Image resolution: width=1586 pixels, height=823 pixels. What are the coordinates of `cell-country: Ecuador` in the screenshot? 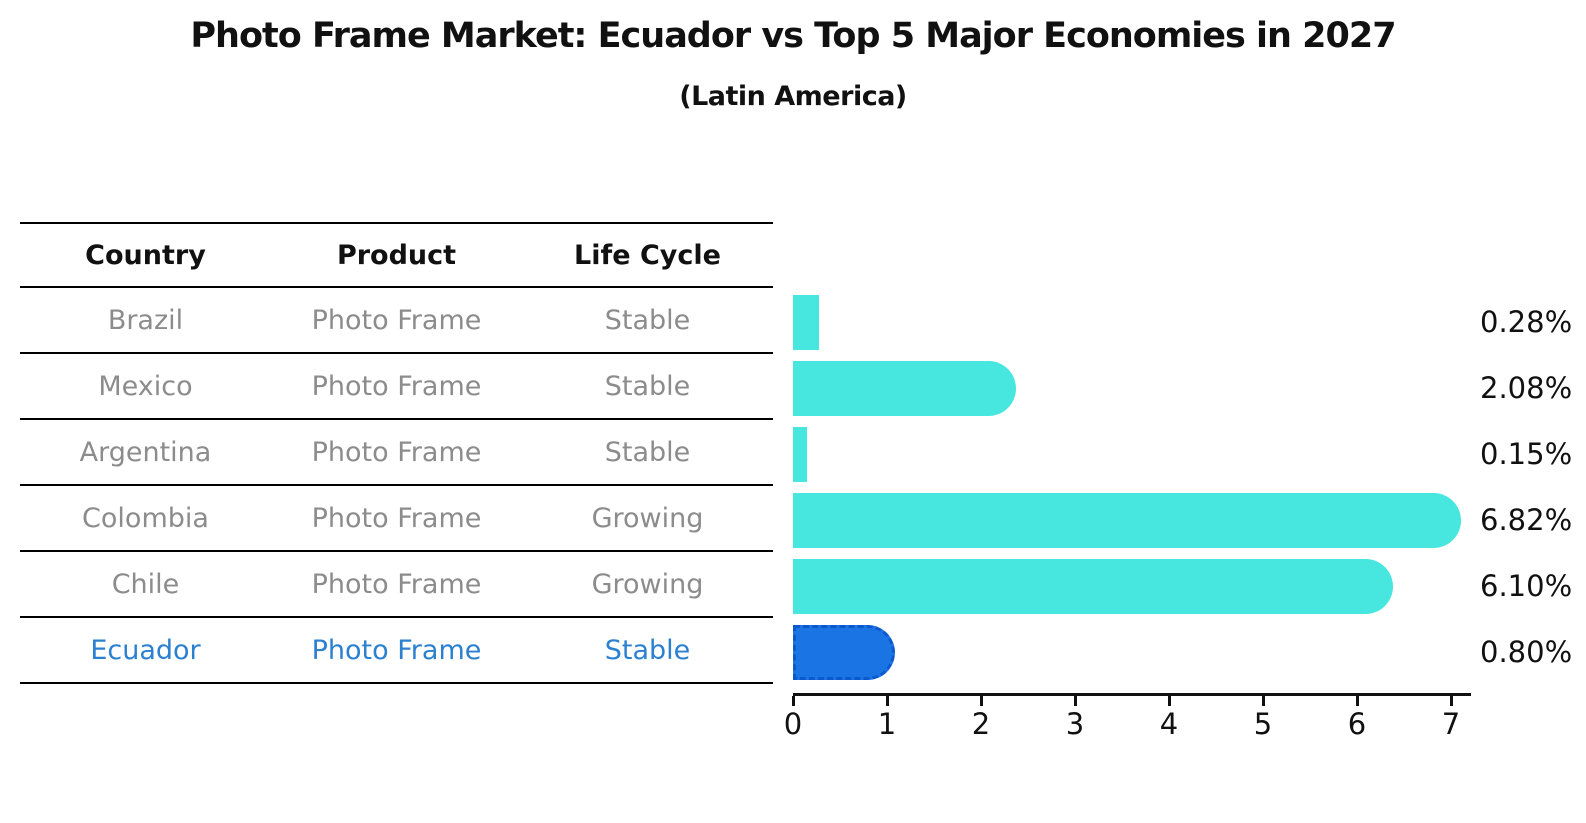 It's located at (145, 650).